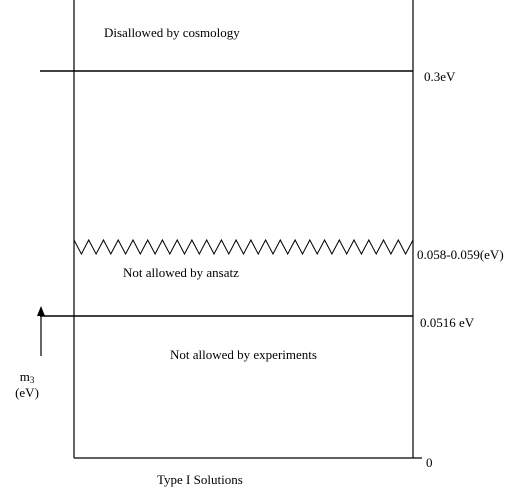 The width and height of the screenshot is (506, 498). I want to click on y-axis-label: m3 (eV), so click(27, 384).